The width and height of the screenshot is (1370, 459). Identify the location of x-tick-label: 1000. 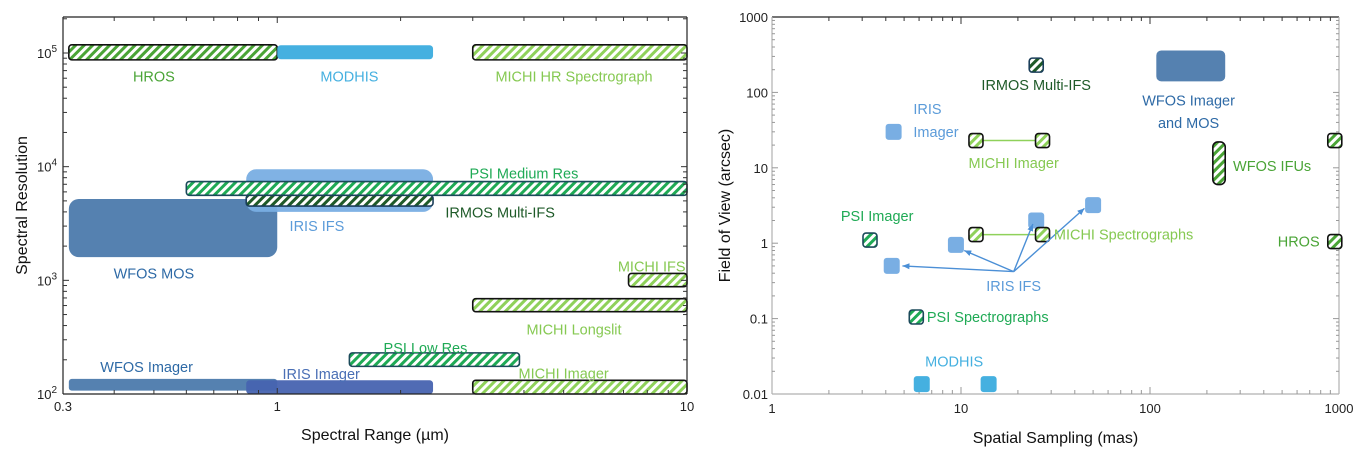
(1339, 408).